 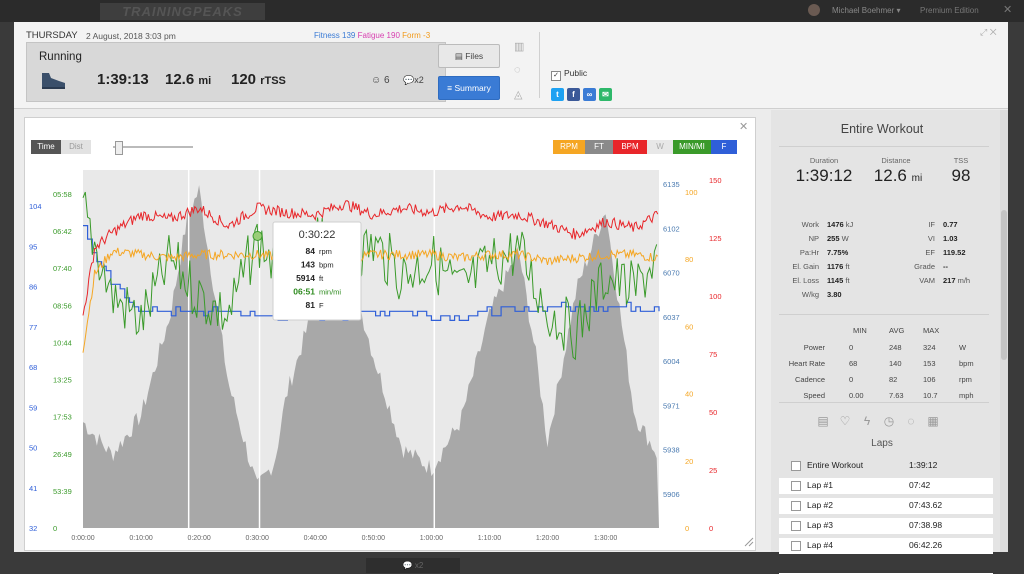 What do you see at coordinates (814, 347) in the screenshot?
I see `row-label: Power` at bounding box center [814, 347].